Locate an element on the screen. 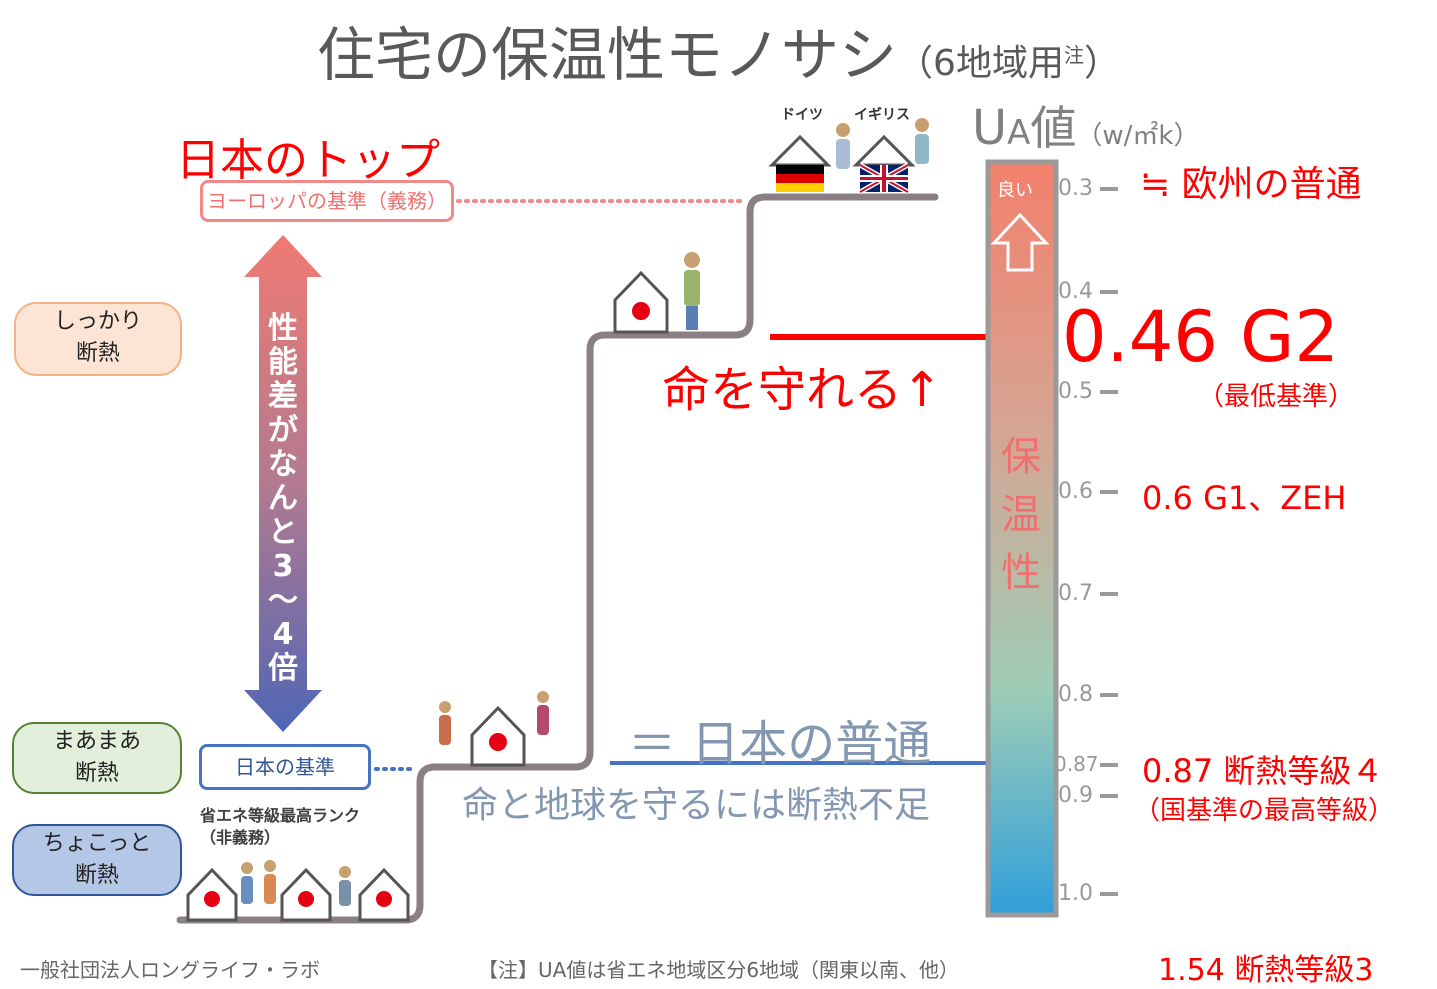 This screenshot has height=989, width=1437. performance-arrow-text: 性 能 差 が な ん と 3 〜 4 倍 is located at coordinates (283, 498).